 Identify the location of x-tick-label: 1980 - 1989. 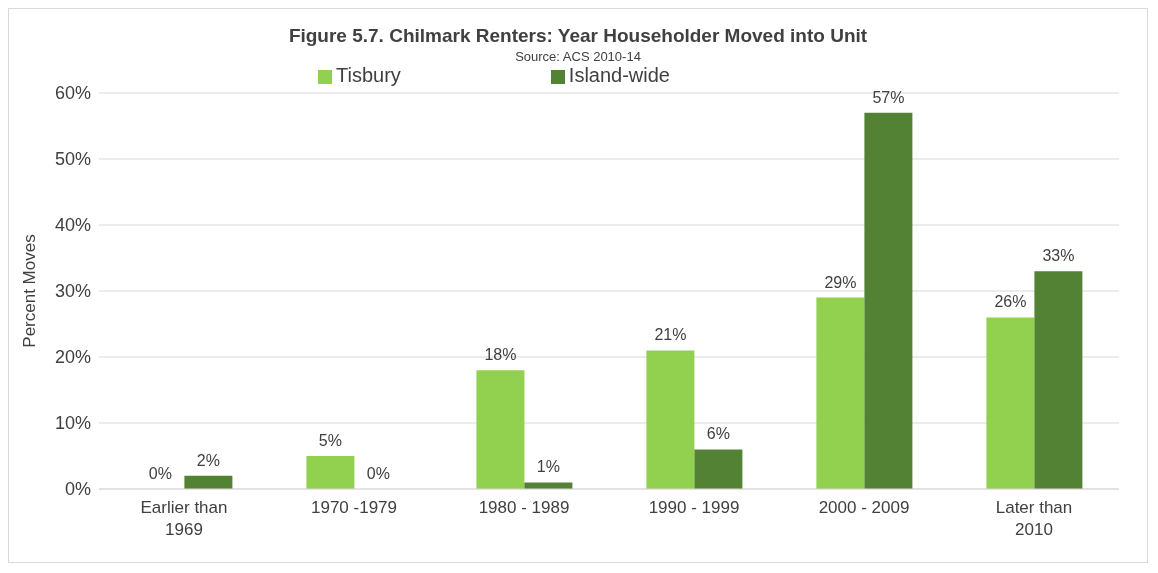
(524, 507).